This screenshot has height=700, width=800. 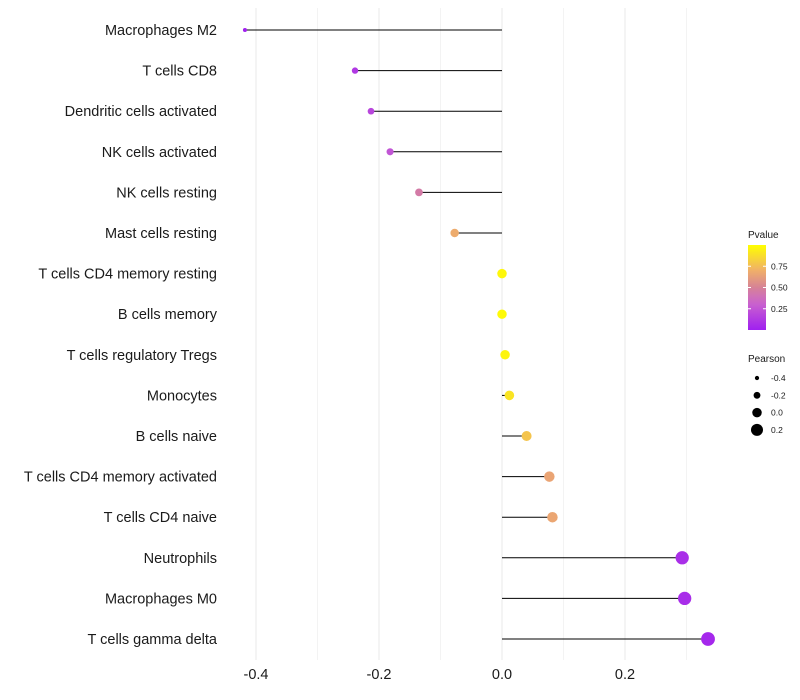 I want to click on y-tick-label: NK cells activated, so click(x=159, y=153).